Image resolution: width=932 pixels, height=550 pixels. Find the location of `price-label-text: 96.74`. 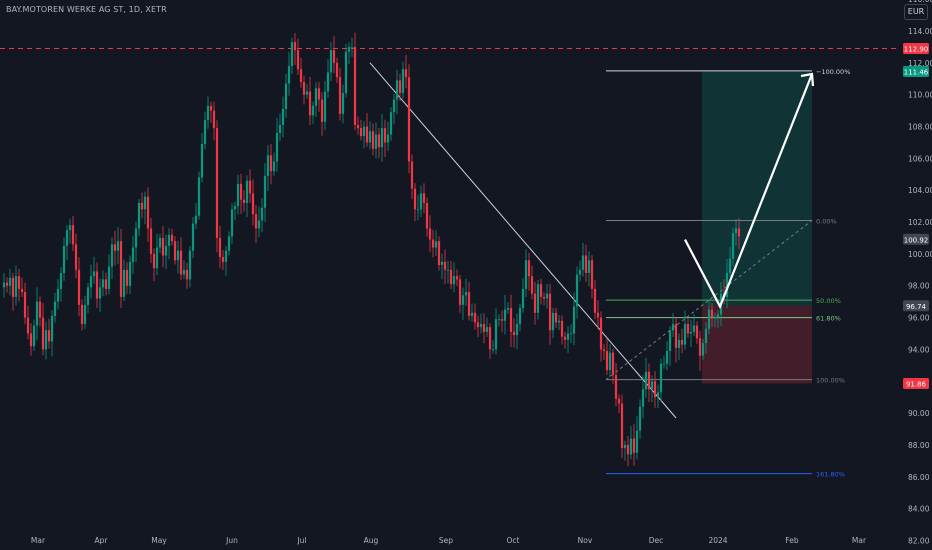

price-label-text: 96.74 is located at coordinates (916, 307).